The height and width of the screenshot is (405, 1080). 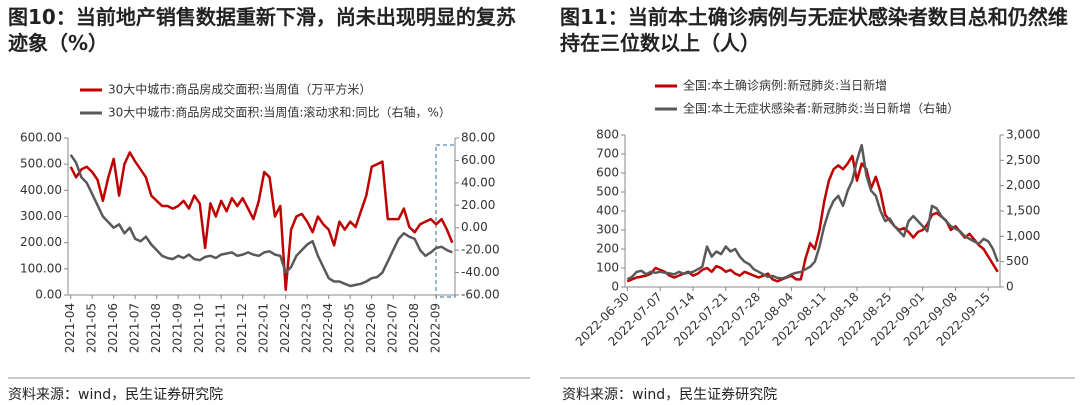 What do you see at coordinates (307, 328) in the screenshot?
I see `x-tick-label: 2022-03` at bounding box center [307, 328].